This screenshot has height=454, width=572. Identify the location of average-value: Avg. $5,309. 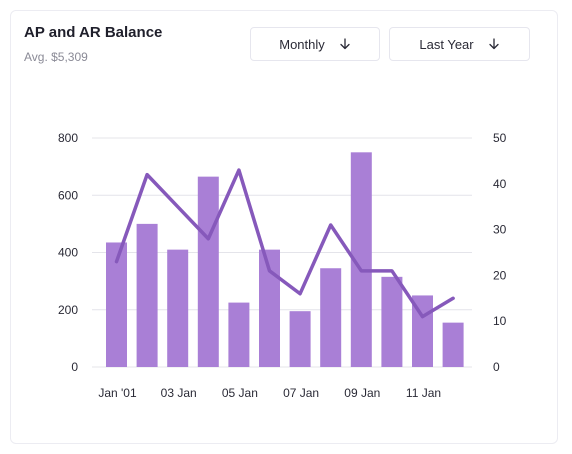
(56, 57).